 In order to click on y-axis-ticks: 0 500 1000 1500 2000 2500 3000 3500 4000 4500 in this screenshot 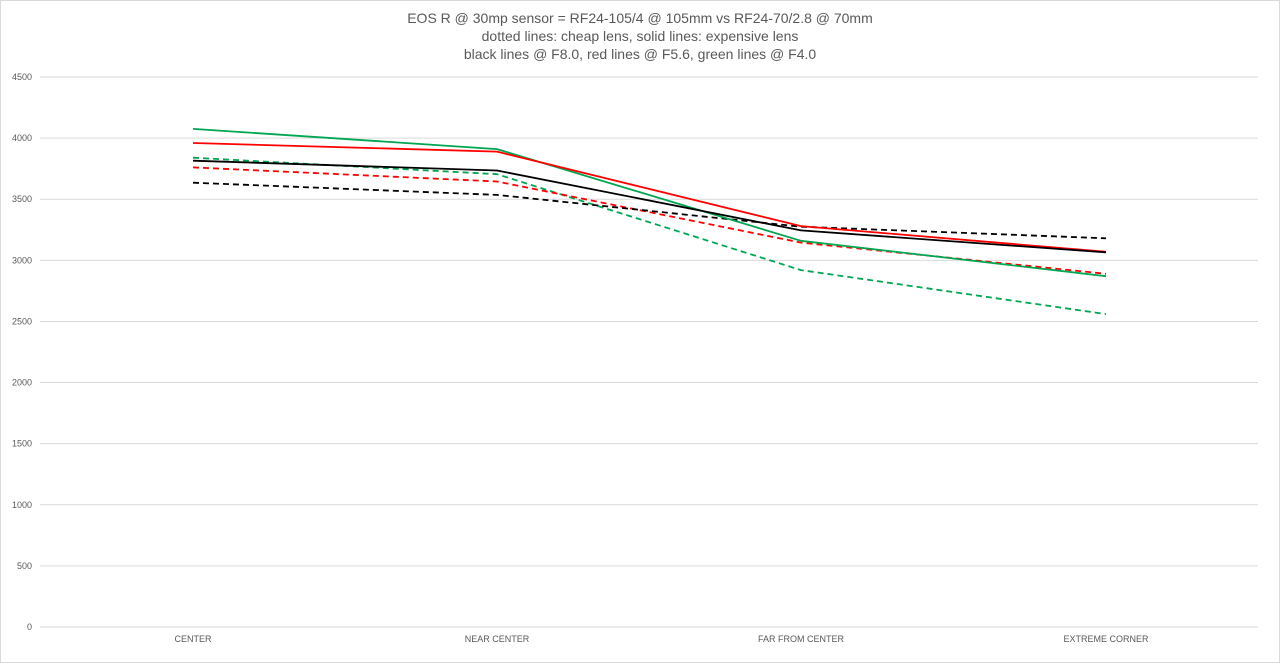, I will do `click(22, 352)`.